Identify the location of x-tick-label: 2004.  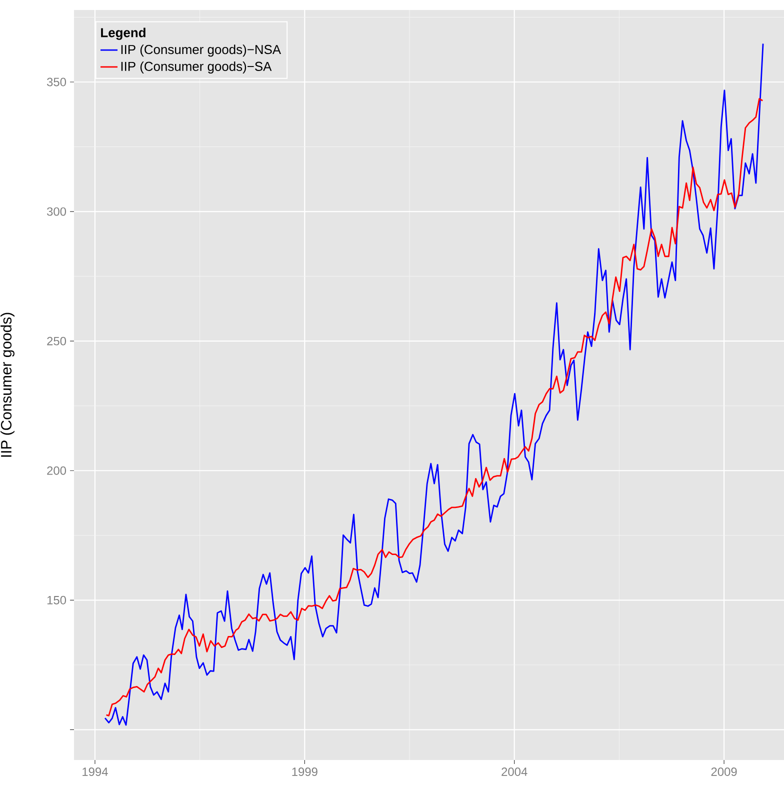
(515, 772).